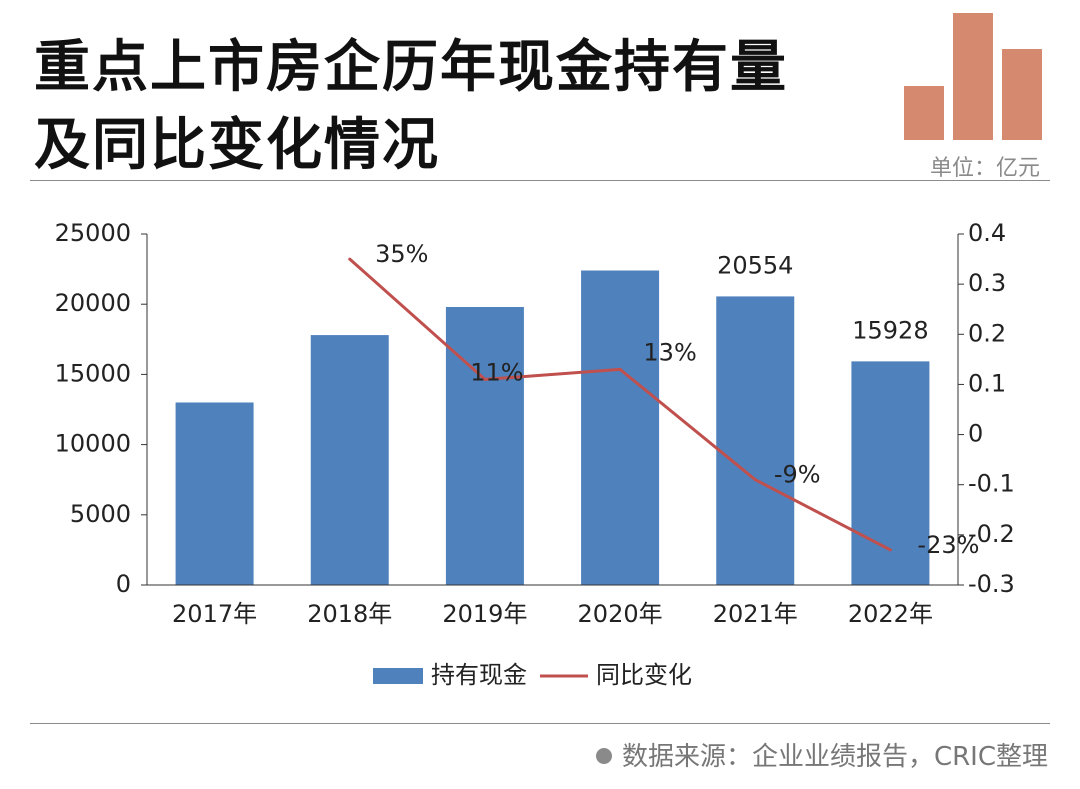 This screenshot has height=789, width=1080. What do you see at coordinates (496, 372) in the screenshot?
I see `line-data-label-2: 11%` at bounding box center [496, 372].